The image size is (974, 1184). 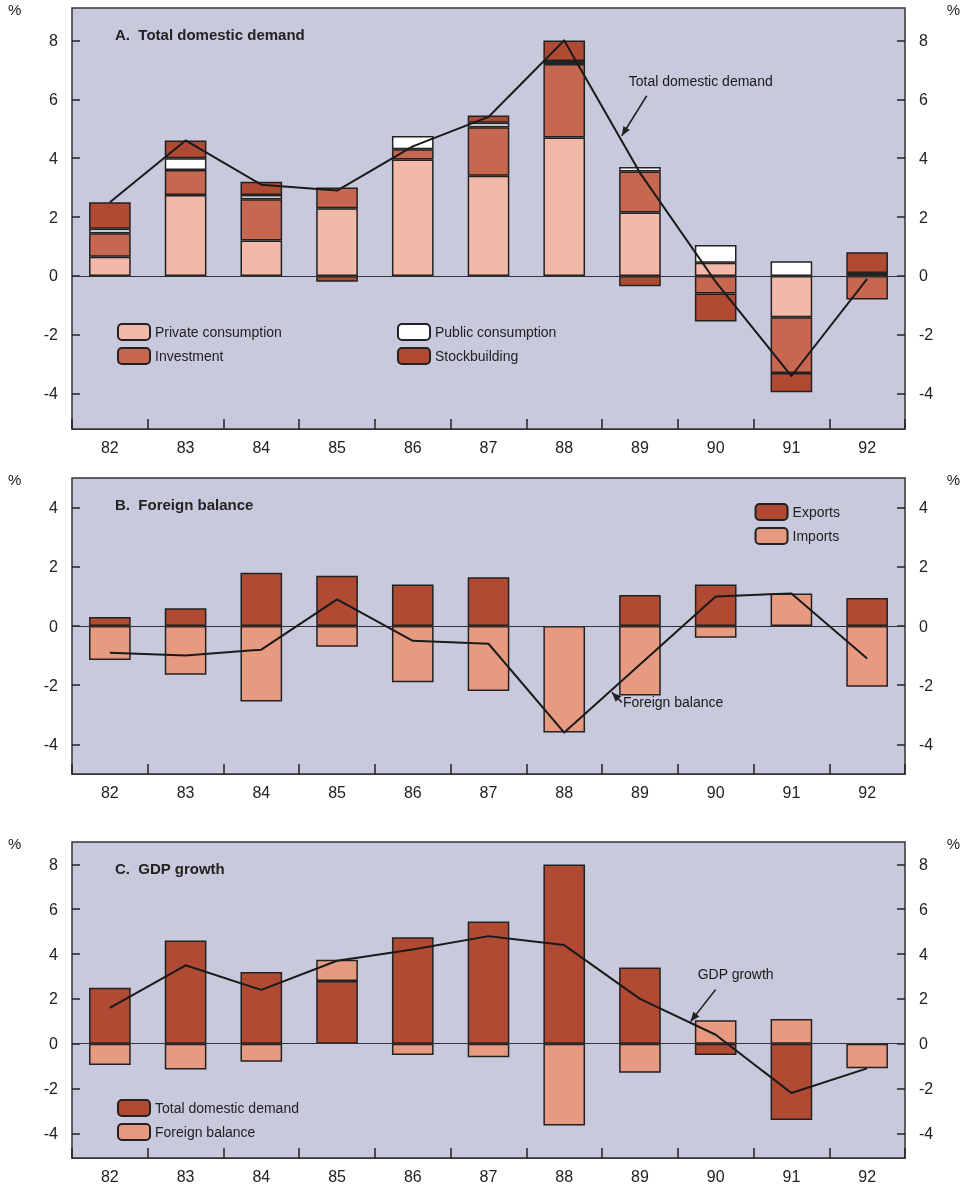 I want to click on text: A. Total domestic demand, so click(x=210, y=34).